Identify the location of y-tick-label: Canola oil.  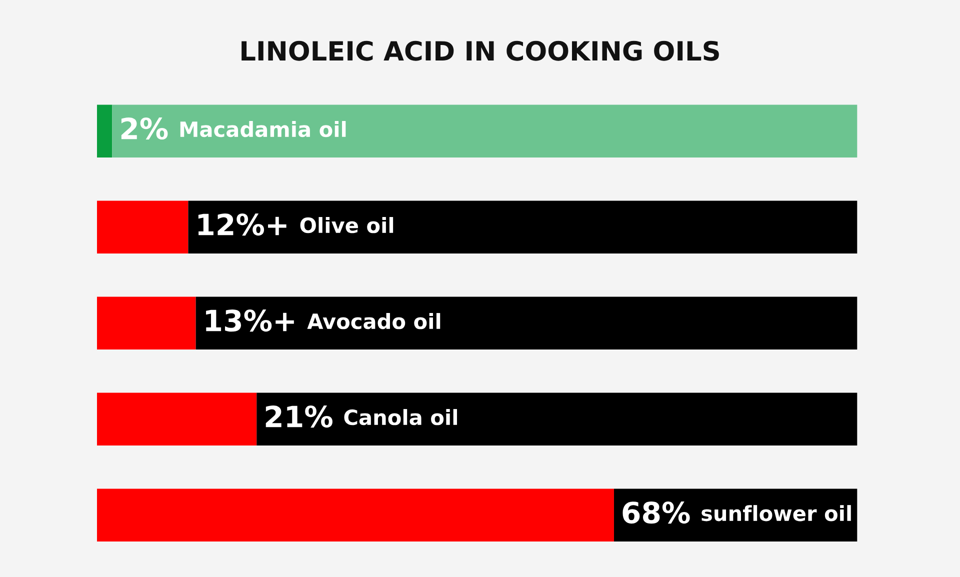
(400, 417).